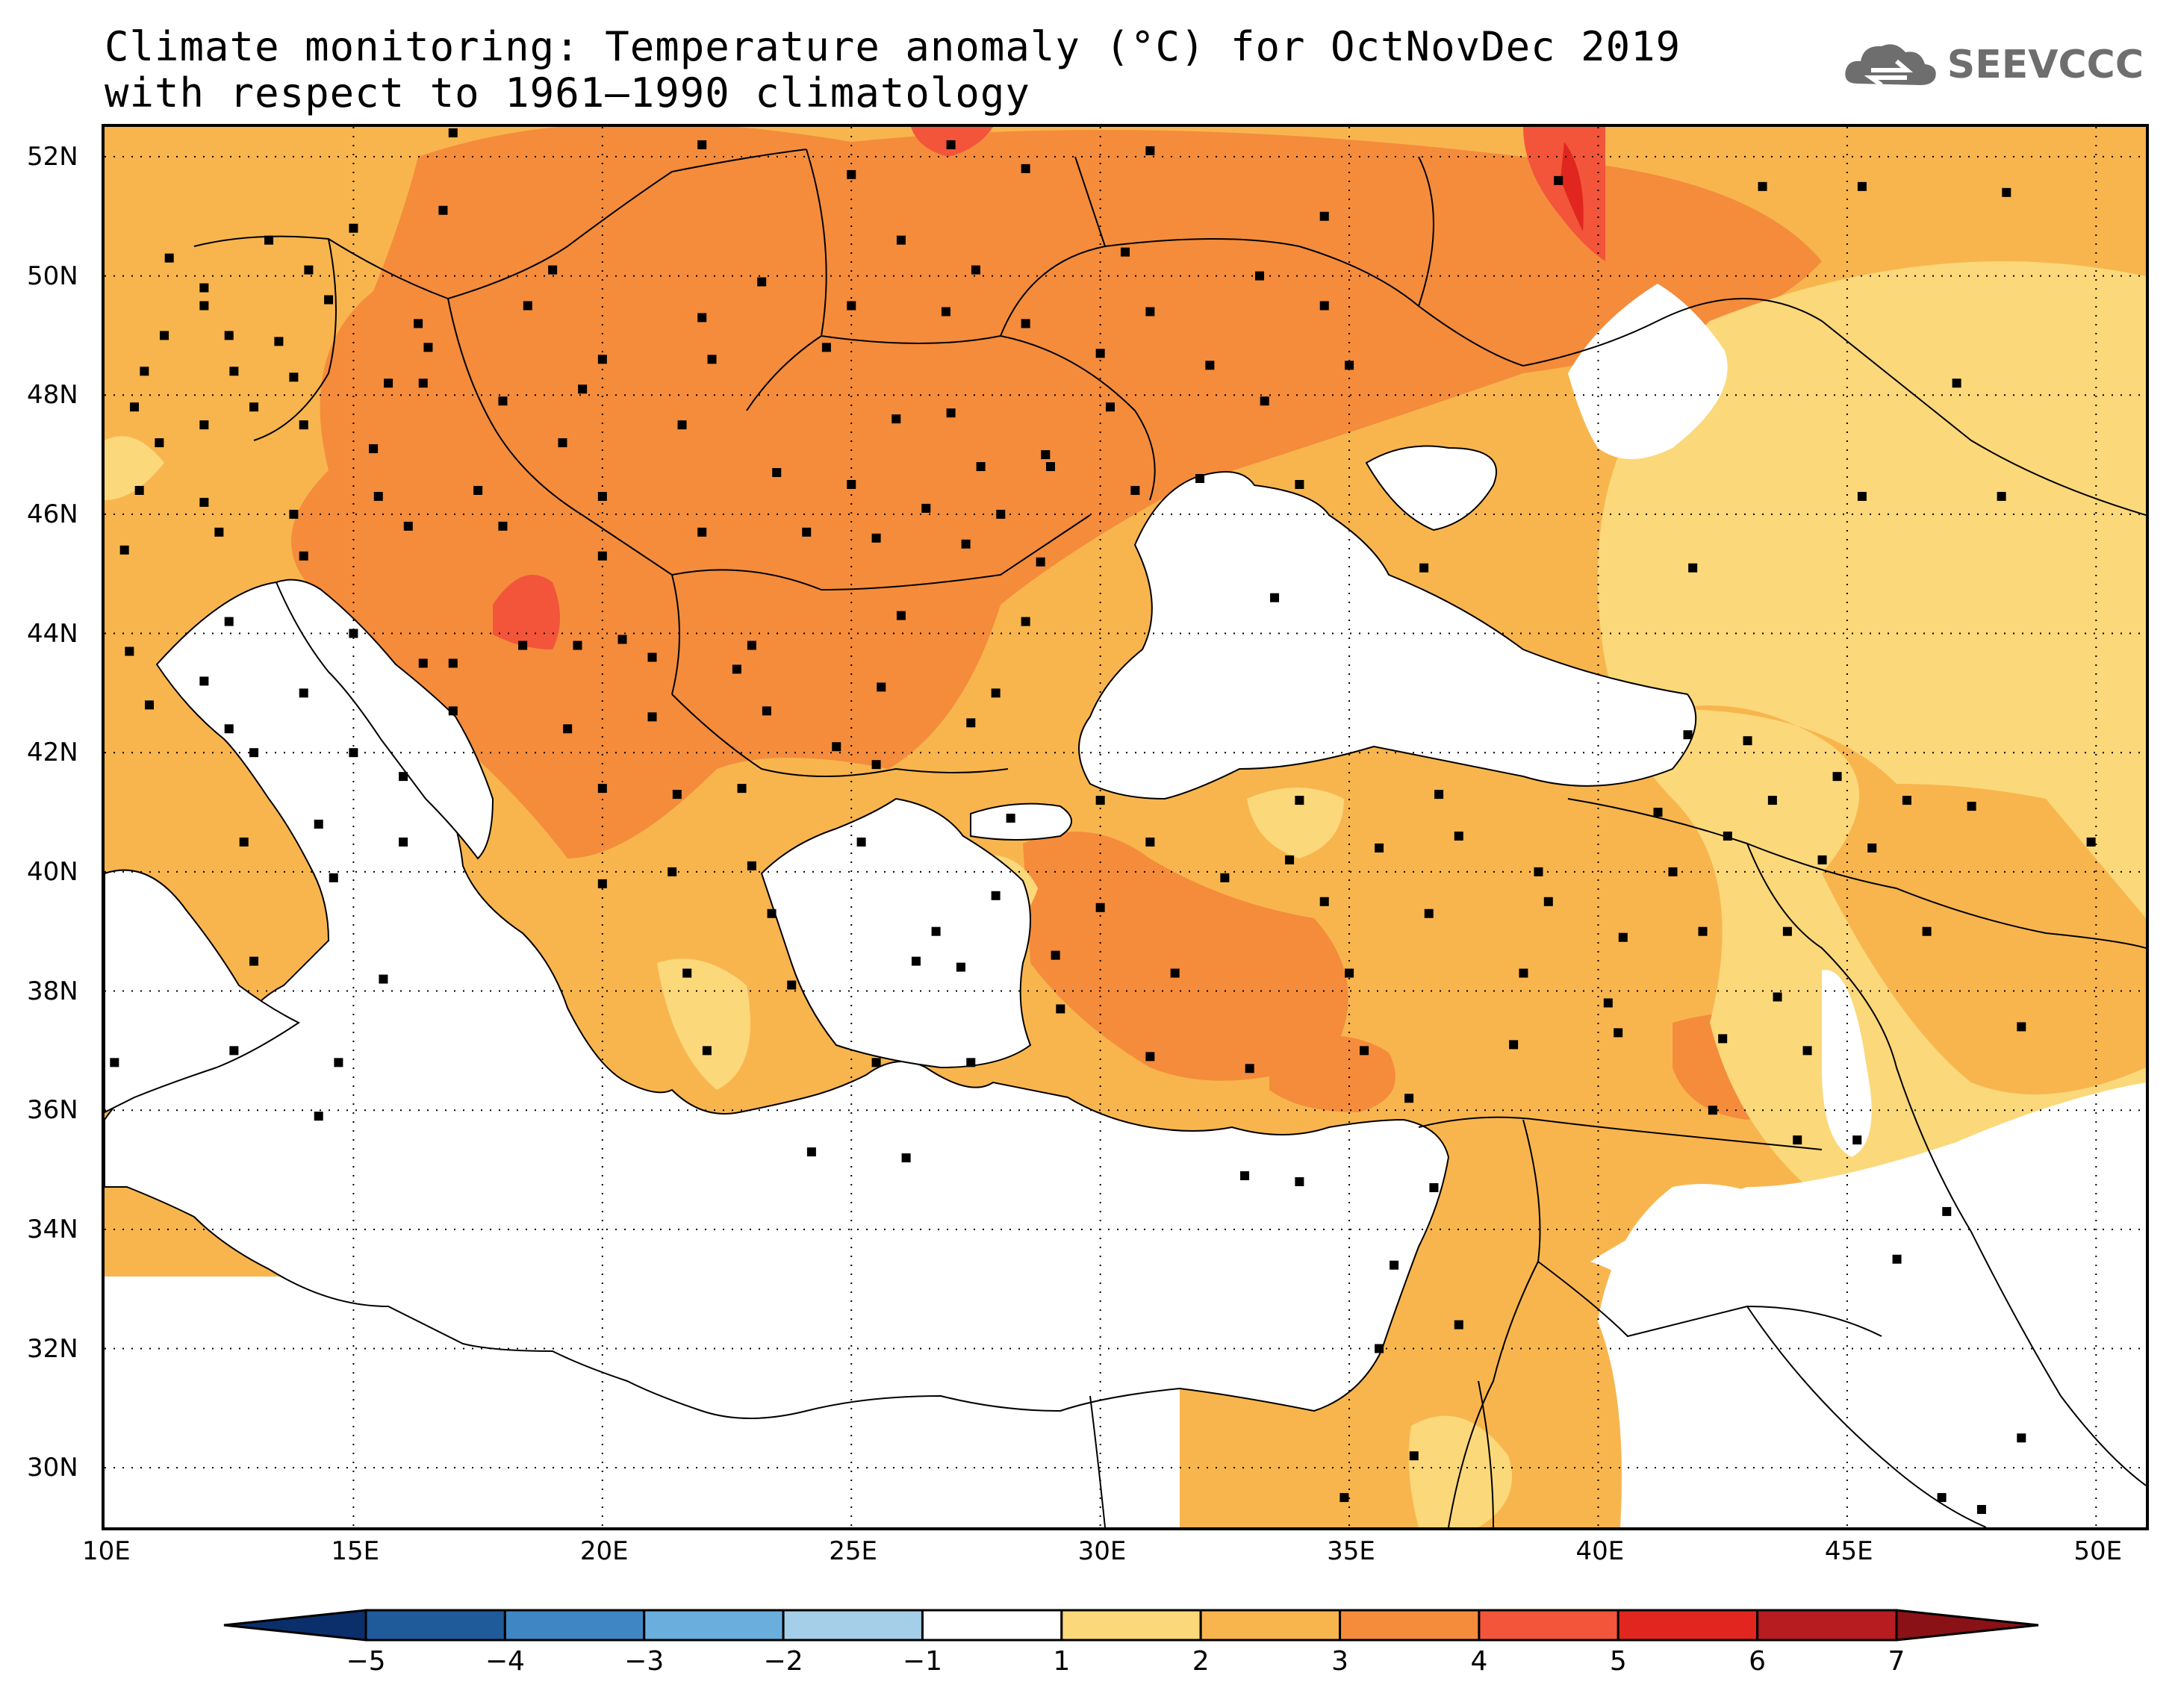  Describe the element at coordinates (567, 92) in the screenshot. I see `title-line-2: with respect to 1961–1990 climatology` at that location.